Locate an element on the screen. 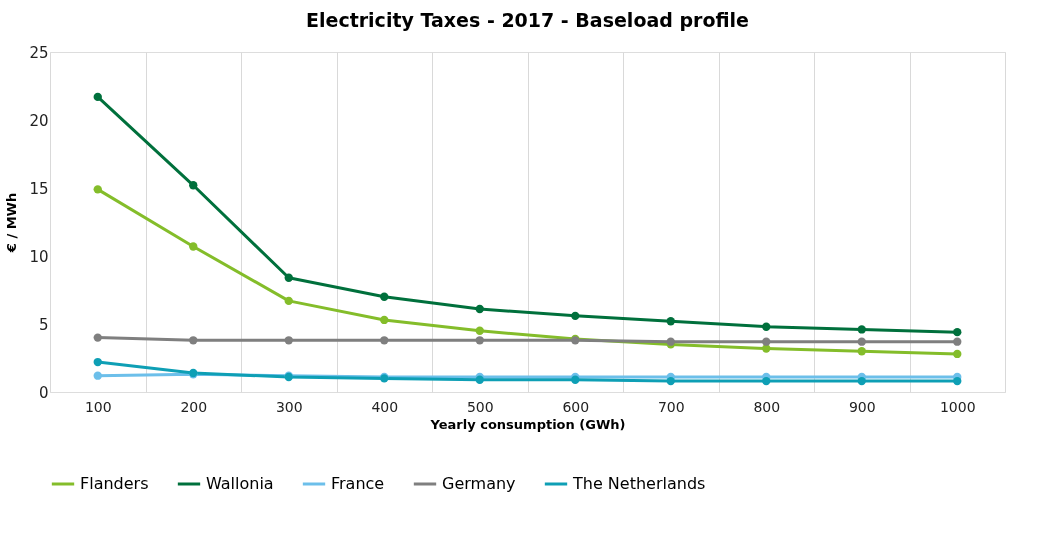  x-tick-label: 800 is located at coordinates (767, 406).